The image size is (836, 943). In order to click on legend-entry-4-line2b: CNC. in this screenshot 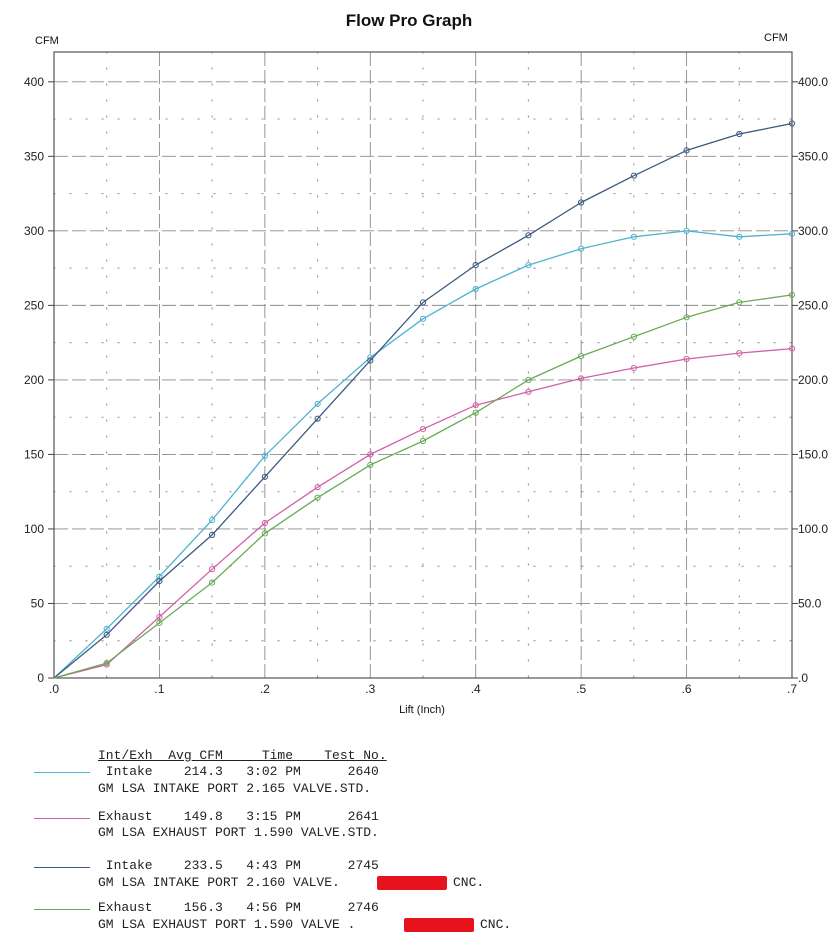, I will do `click(496, 924)`.